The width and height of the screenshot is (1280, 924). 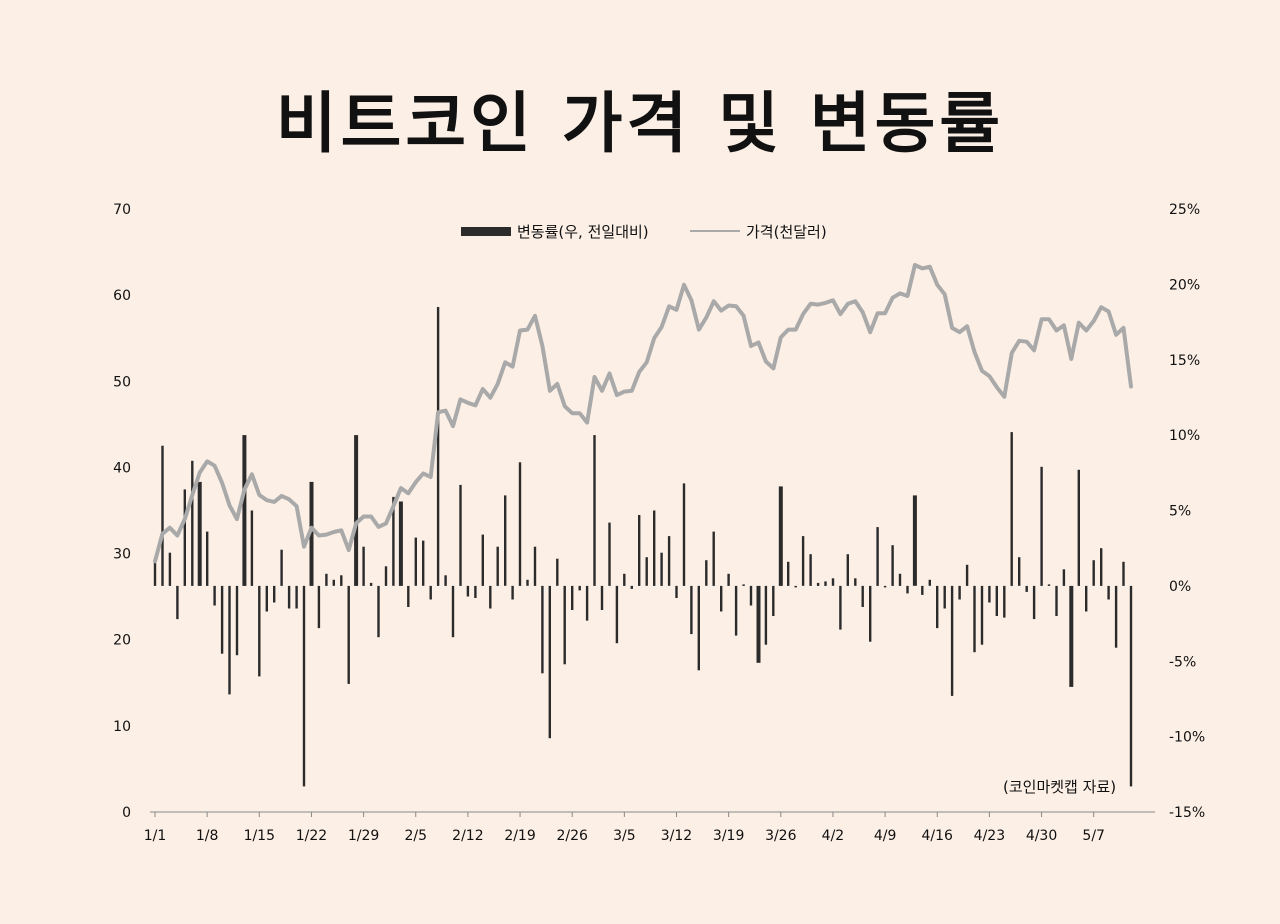 I want to click on right-tick-label: 25%, so click(x=1184, y=210).